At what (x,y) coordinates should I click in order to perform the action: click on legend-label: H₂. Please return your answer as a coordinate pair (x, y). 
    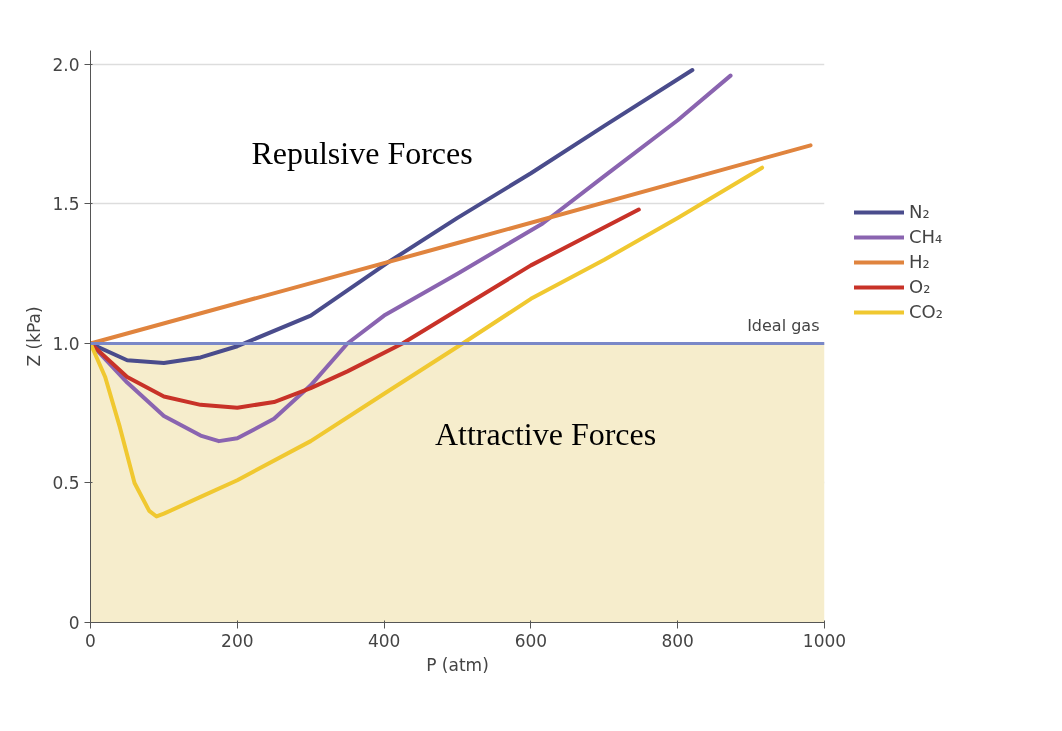
    Looking at the image, I should click on (919, 261).